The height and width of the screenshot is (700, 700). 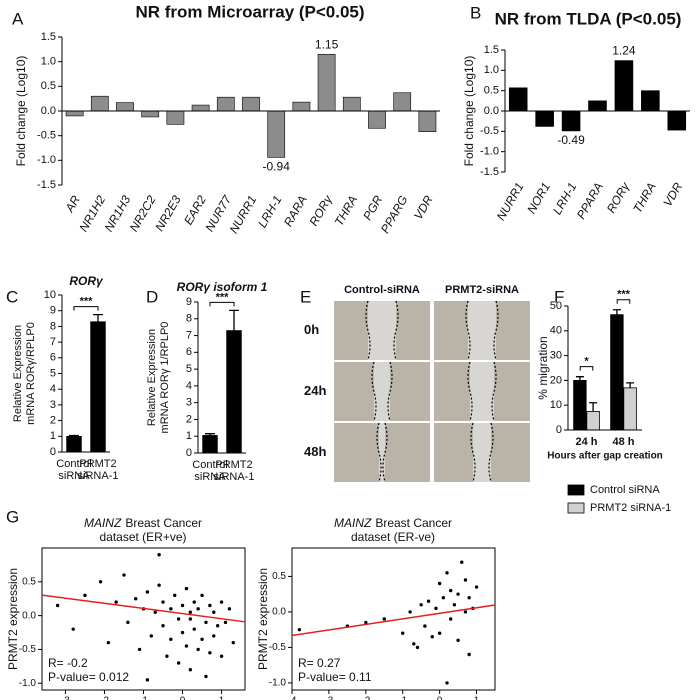 I want to click on y-tick-label: 1.5, so click(x=48, y=37).